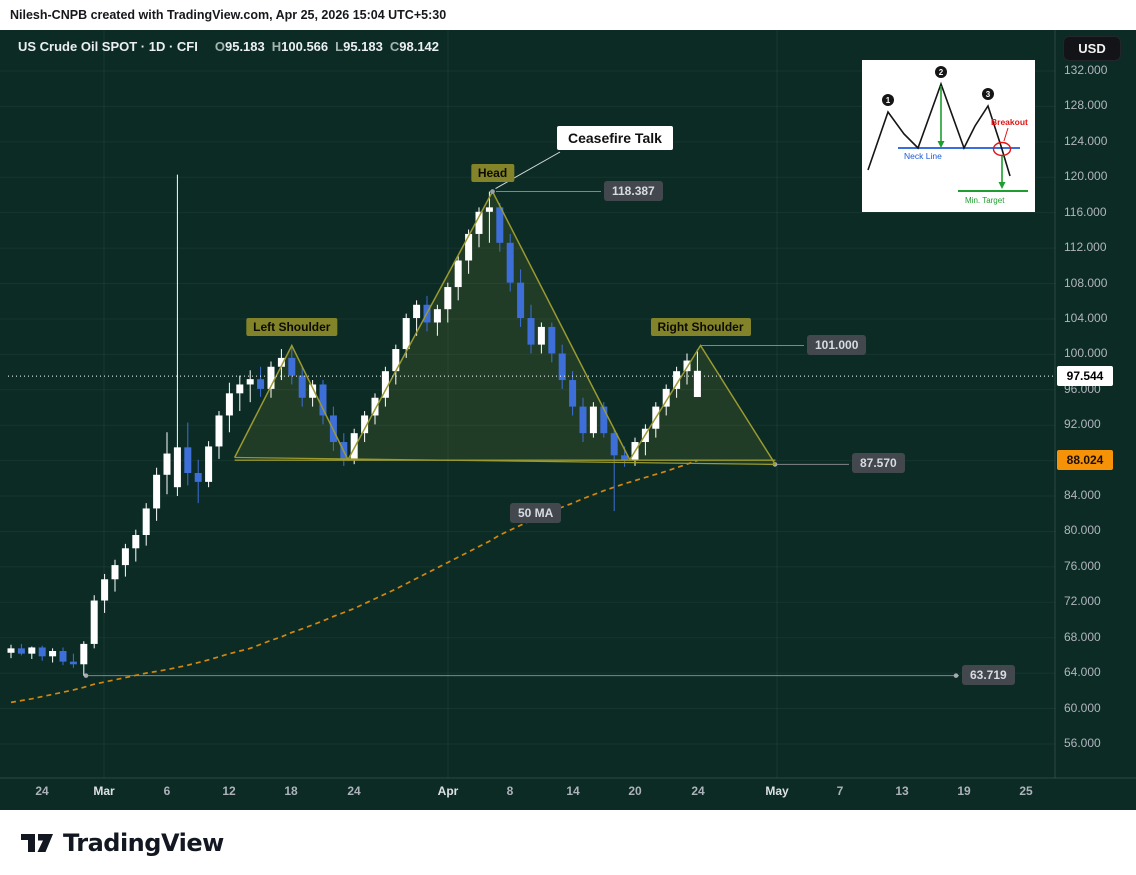 This screenshot has height=875, width=1136. I want to click on price-axis-tick: 116.000, so click(1085, 211).